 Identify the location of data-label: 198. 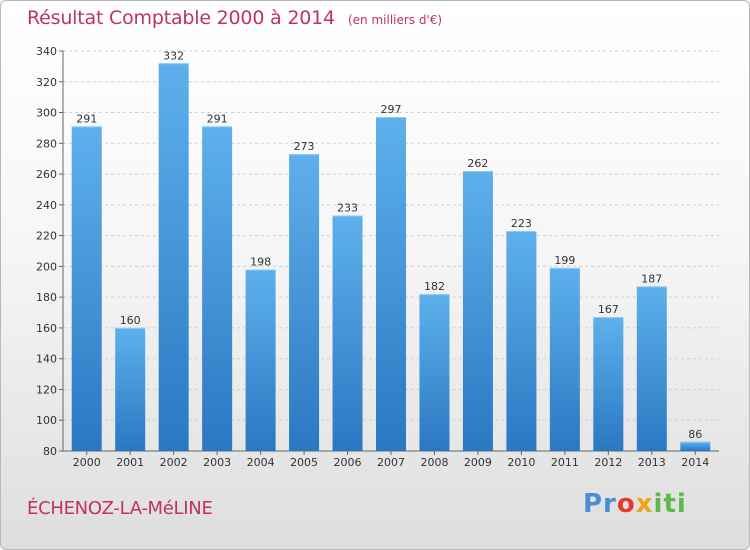
(260, 261).